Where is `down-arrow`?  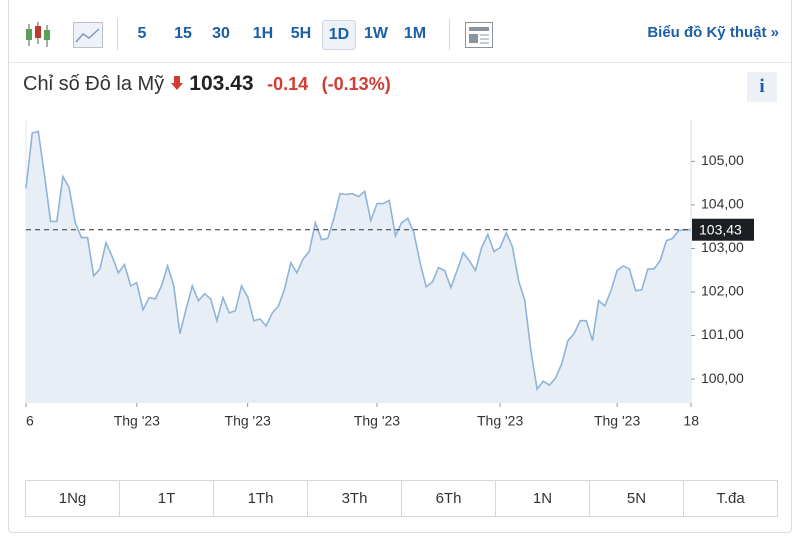
down-arrow is located at coordinates (176, 83).